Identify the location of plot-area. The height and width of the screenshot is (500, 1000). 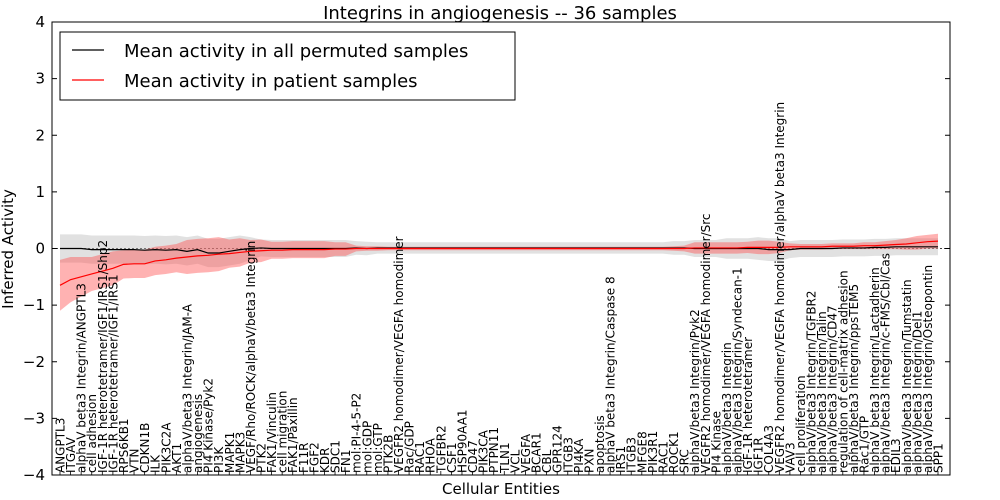
(501, 272).